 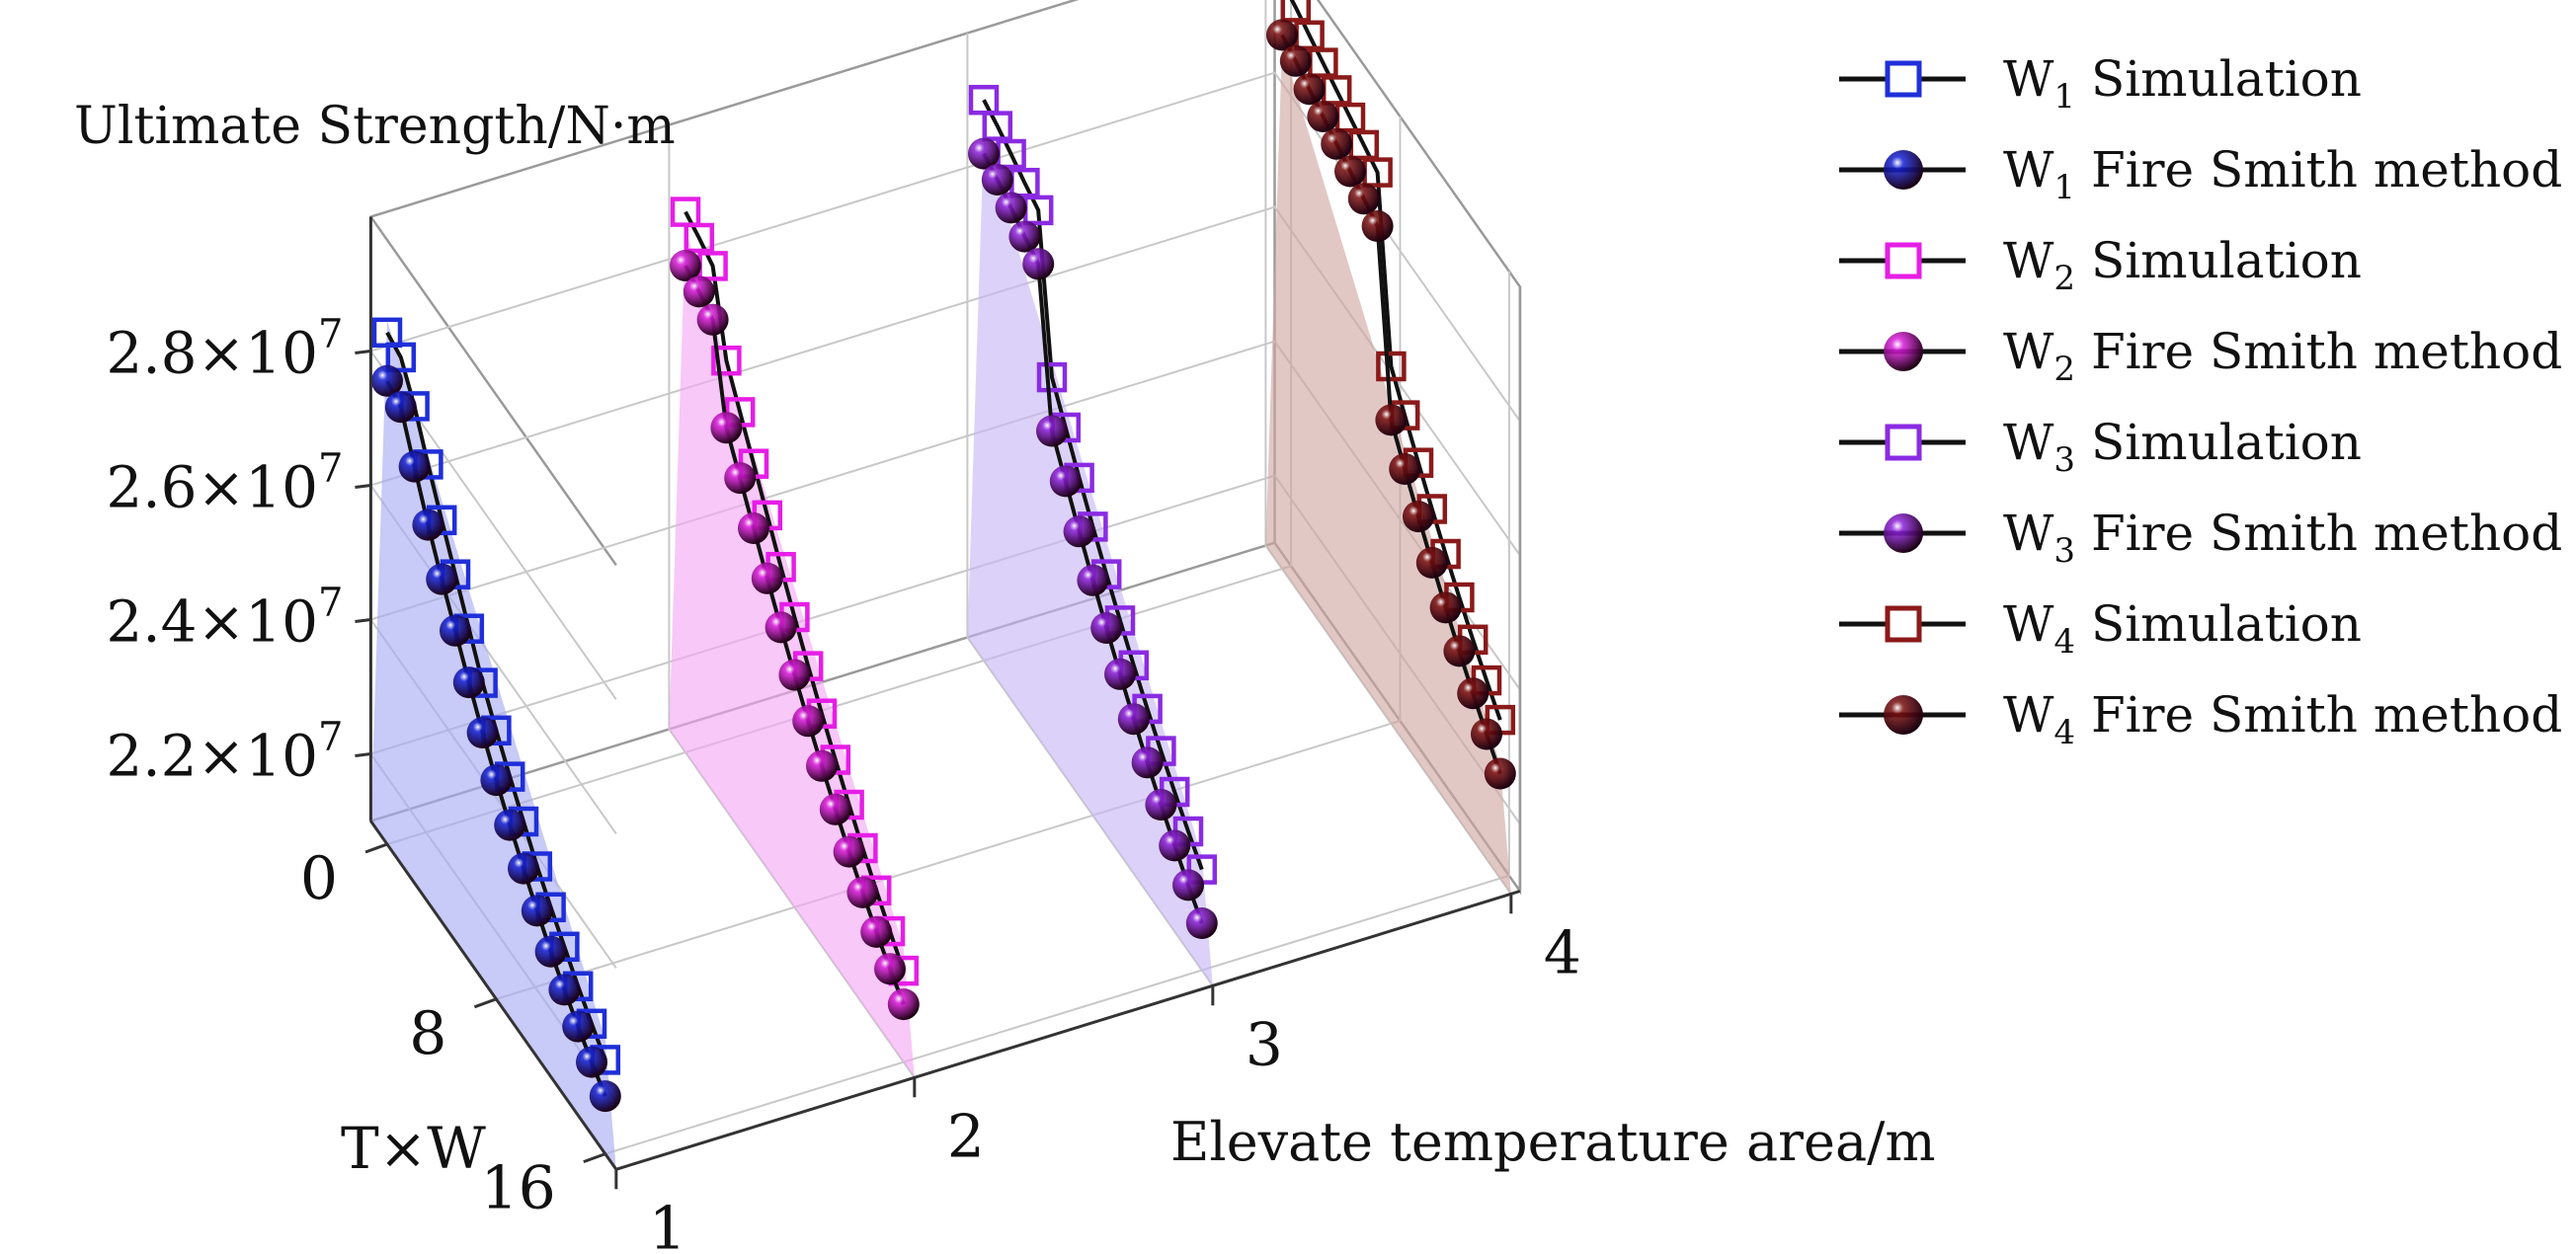 I want to click on z-tick-label: 2.2×10⁷, so click(x=224, y=751).